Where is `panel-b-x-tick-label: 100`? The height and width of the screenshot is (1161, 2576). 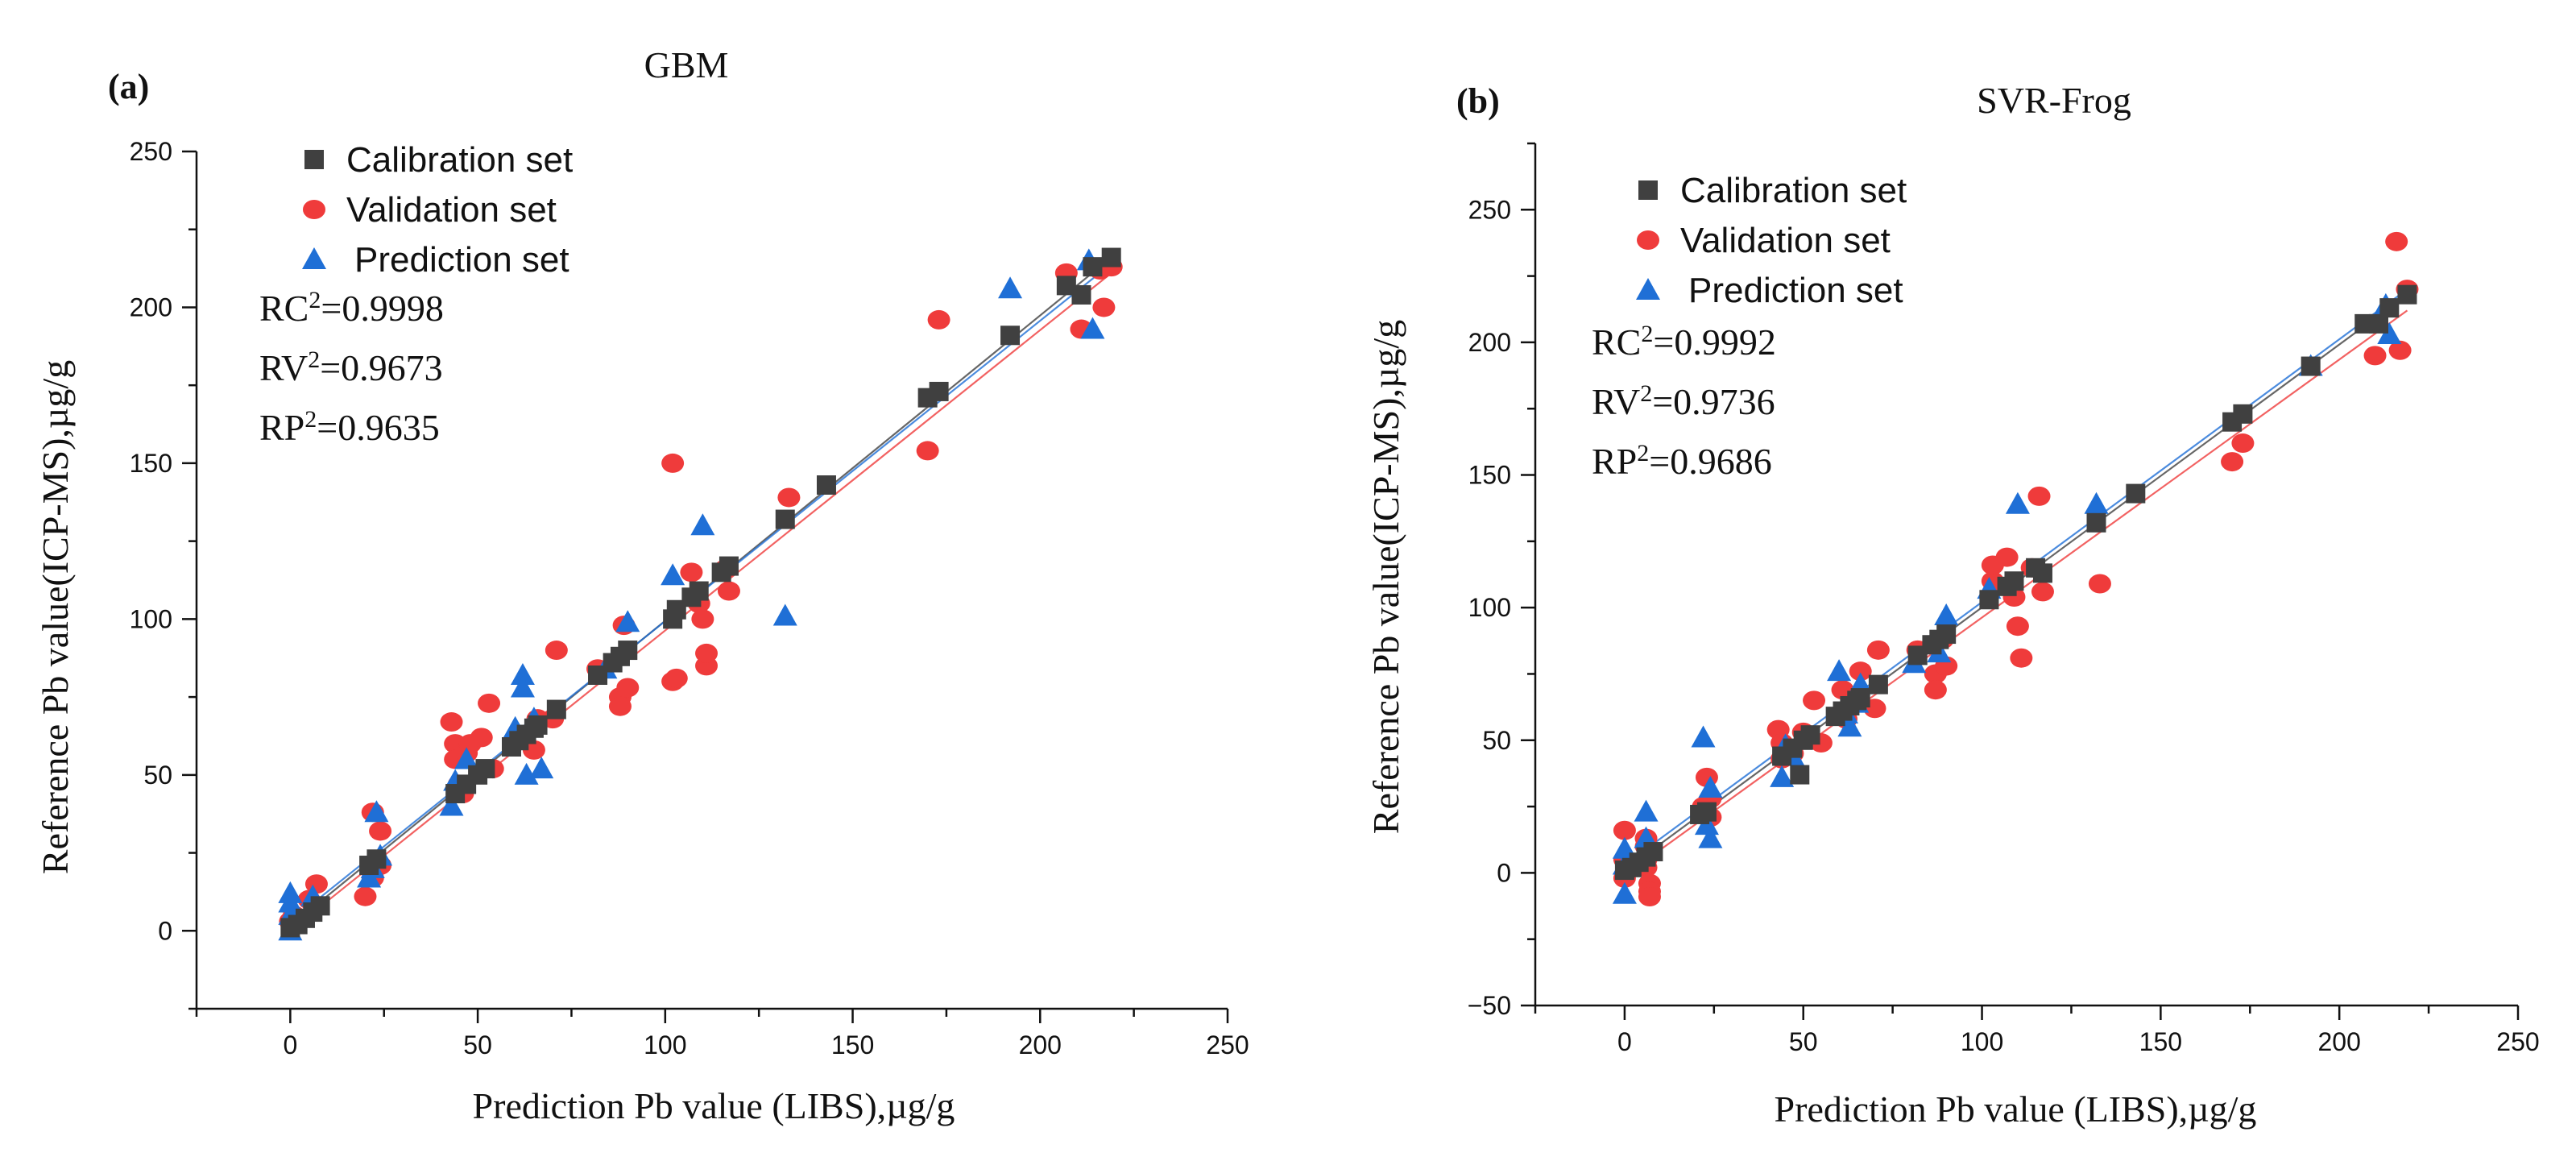 panel-b-x-tick-label: 100 is located at coordinates (1982, 1041).